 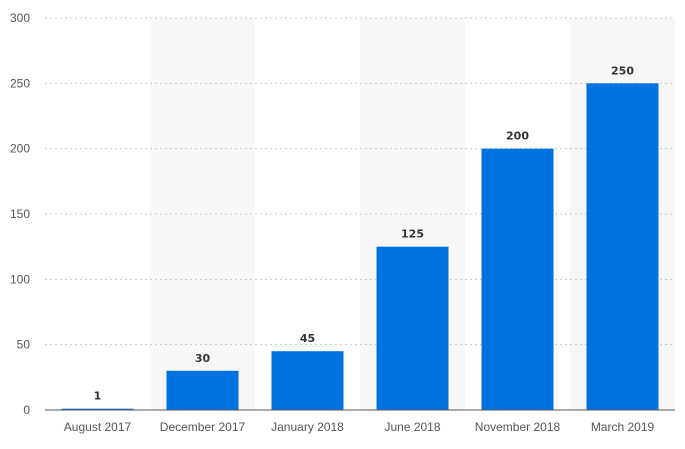 What do you see at coordinates (518, 427) in the screenshot?
I see `x-tick-label-4: November 2018` at bounding box center [518, 427].